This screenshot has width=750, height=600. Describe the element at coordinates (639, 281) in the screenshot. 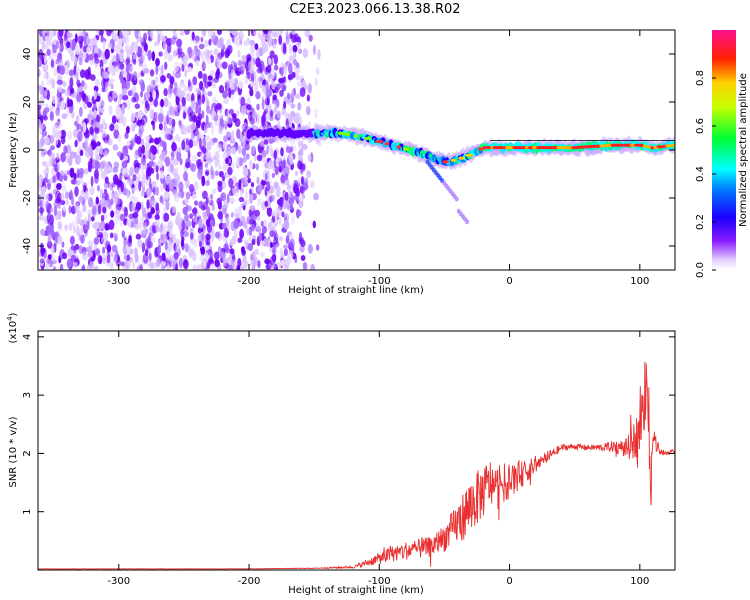

I see `spectrogram-x-tick-label: 100` at that location.